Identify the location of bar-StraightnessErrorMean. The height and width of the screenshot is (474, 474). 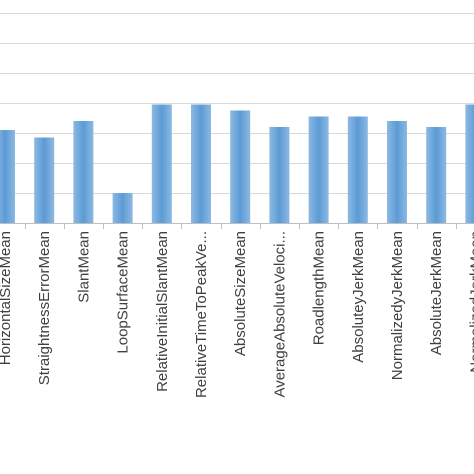
(44, 180).